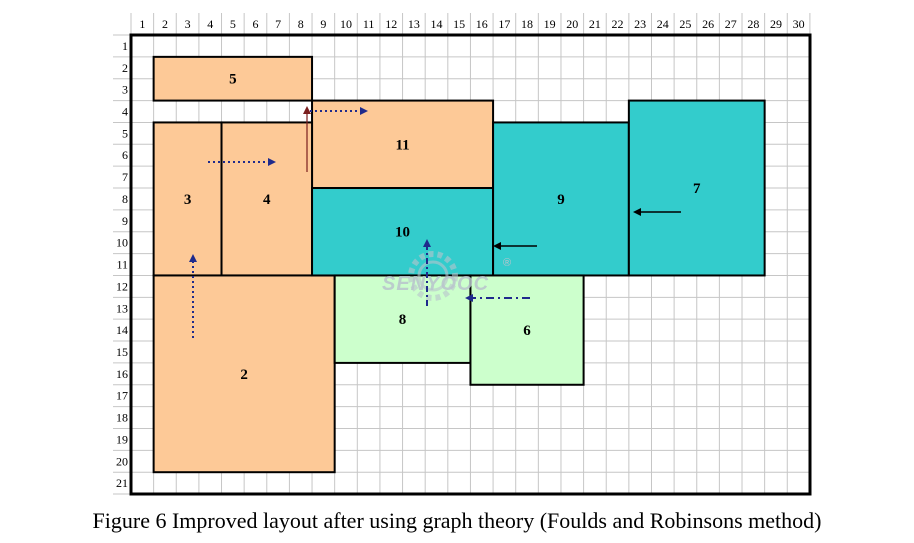 The width and height of the screenshot is (914, 543). I want to click on row-label: 2, so click(125, 68).